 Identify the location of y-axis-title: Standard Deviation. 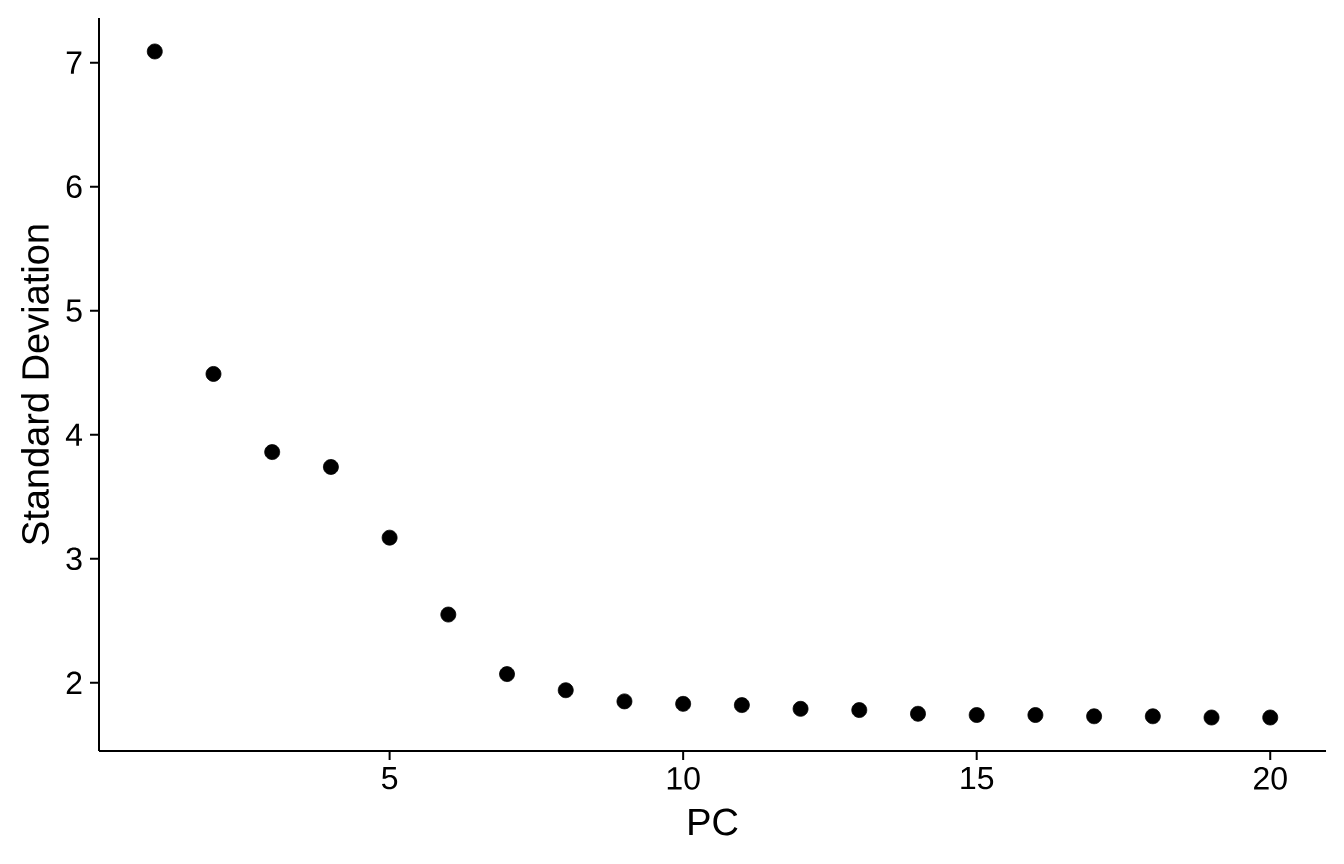
(35, 385).